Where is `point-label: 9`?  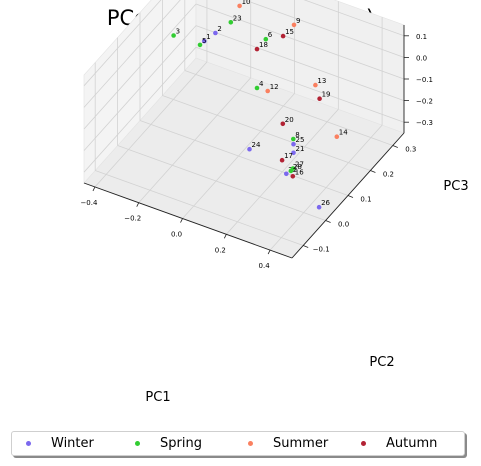 point-label: 9 is located at coordinates (298, 21).